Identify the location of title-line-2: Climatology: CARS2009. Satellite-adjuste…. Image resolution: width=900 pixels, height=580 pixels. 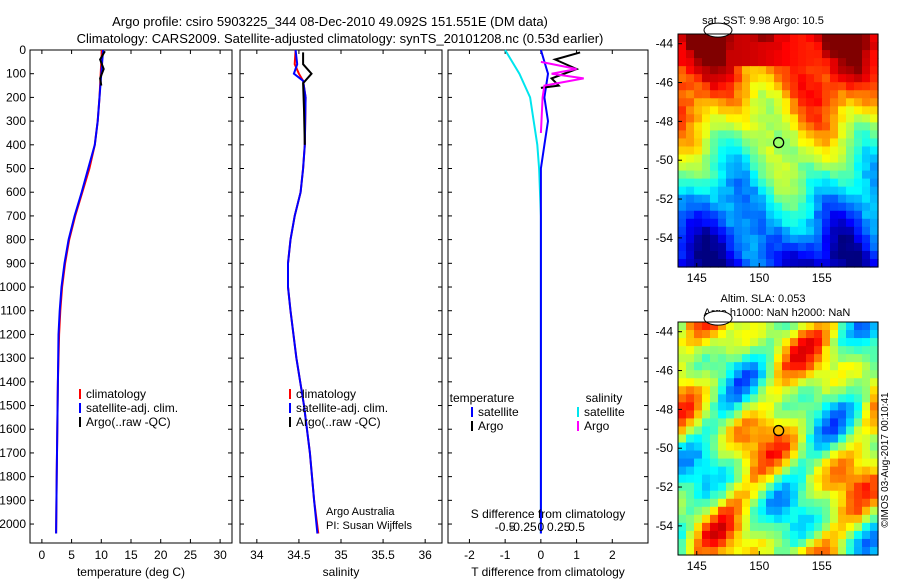
(340, 38).